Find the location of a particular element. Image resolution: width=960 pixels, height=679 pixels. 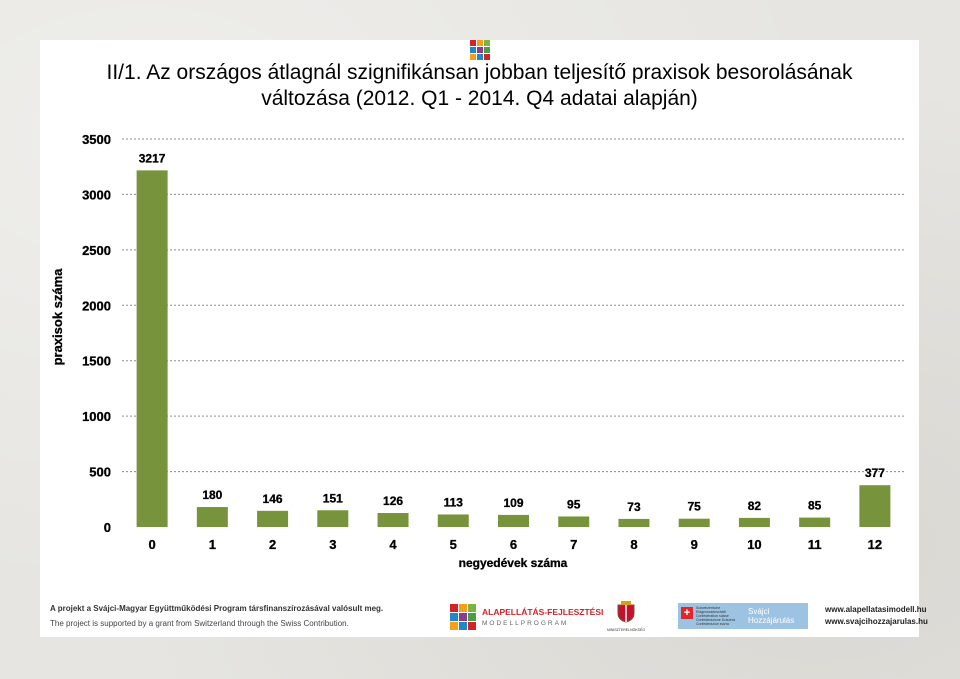

data-label: 377 is located at coordinates (875, 473).